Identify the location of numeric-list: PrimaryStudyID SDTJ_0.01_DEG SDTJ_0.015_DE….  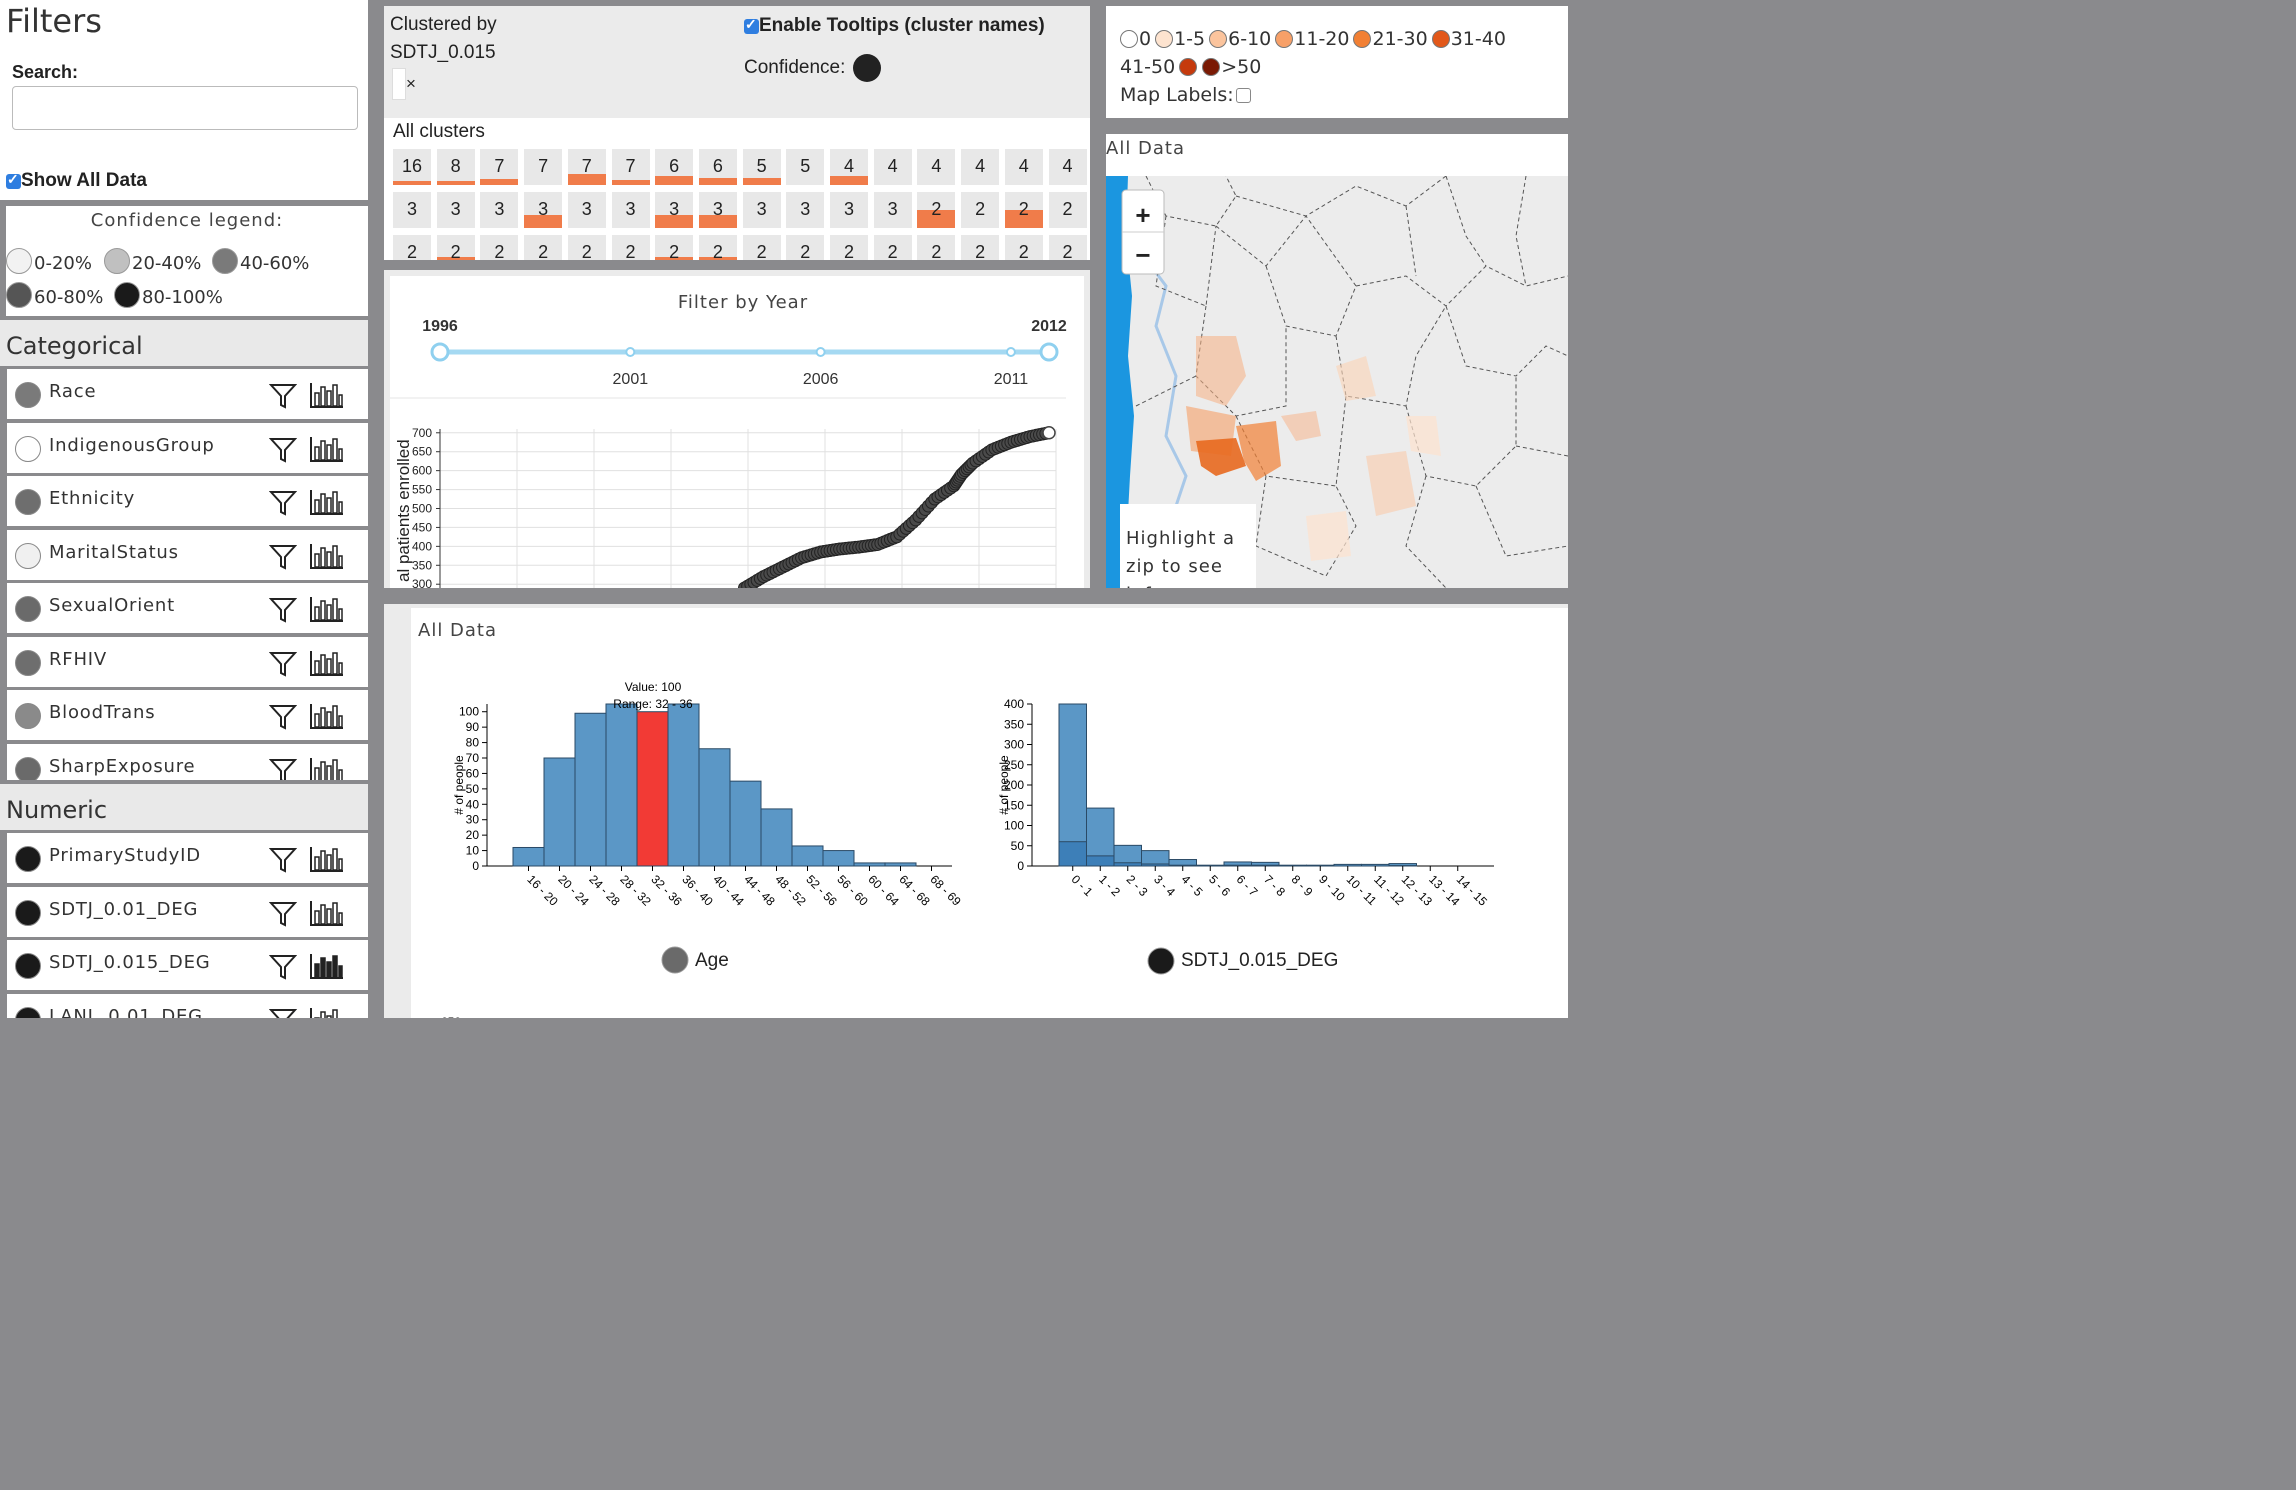
(186, 924).